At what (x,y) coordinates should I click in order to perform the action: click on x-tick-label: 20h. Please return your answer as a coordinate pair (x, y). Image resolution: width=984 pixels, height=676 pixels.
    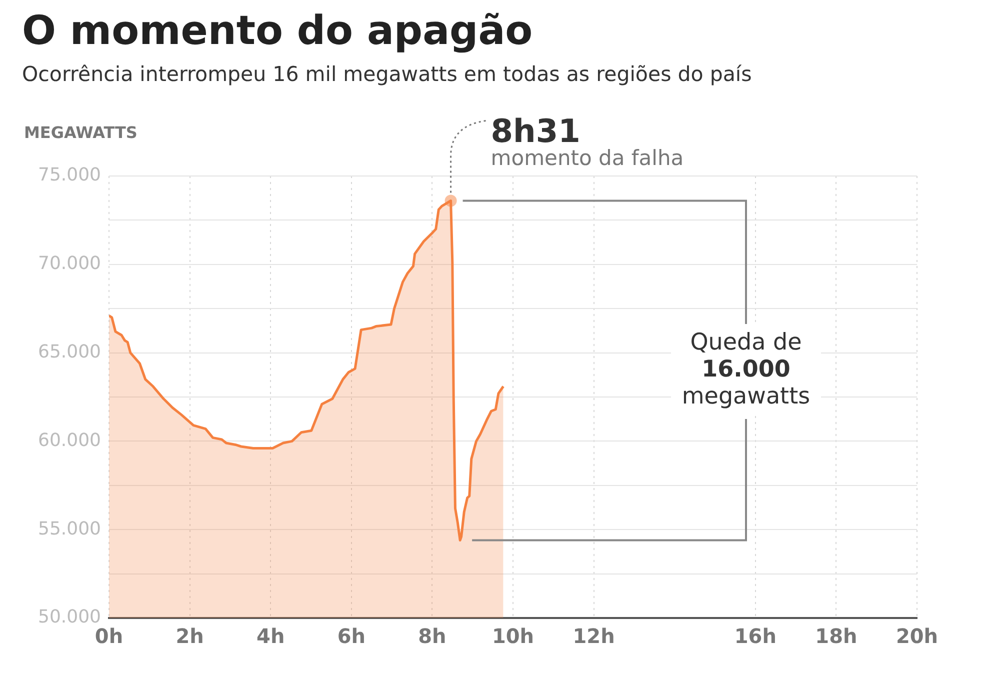
    Looking at the image, I should click on (917, 636).